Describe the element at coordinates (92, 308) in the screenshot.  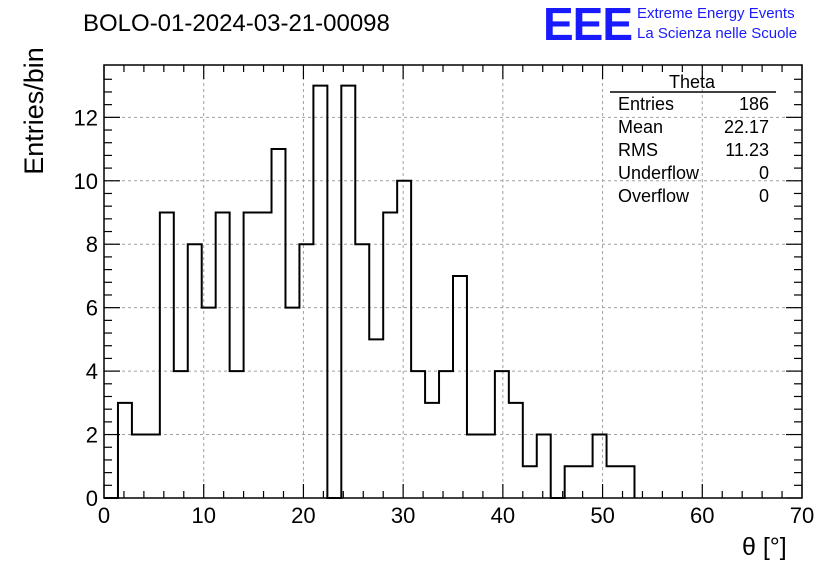
I see `y-tick-label: 6` at that location.